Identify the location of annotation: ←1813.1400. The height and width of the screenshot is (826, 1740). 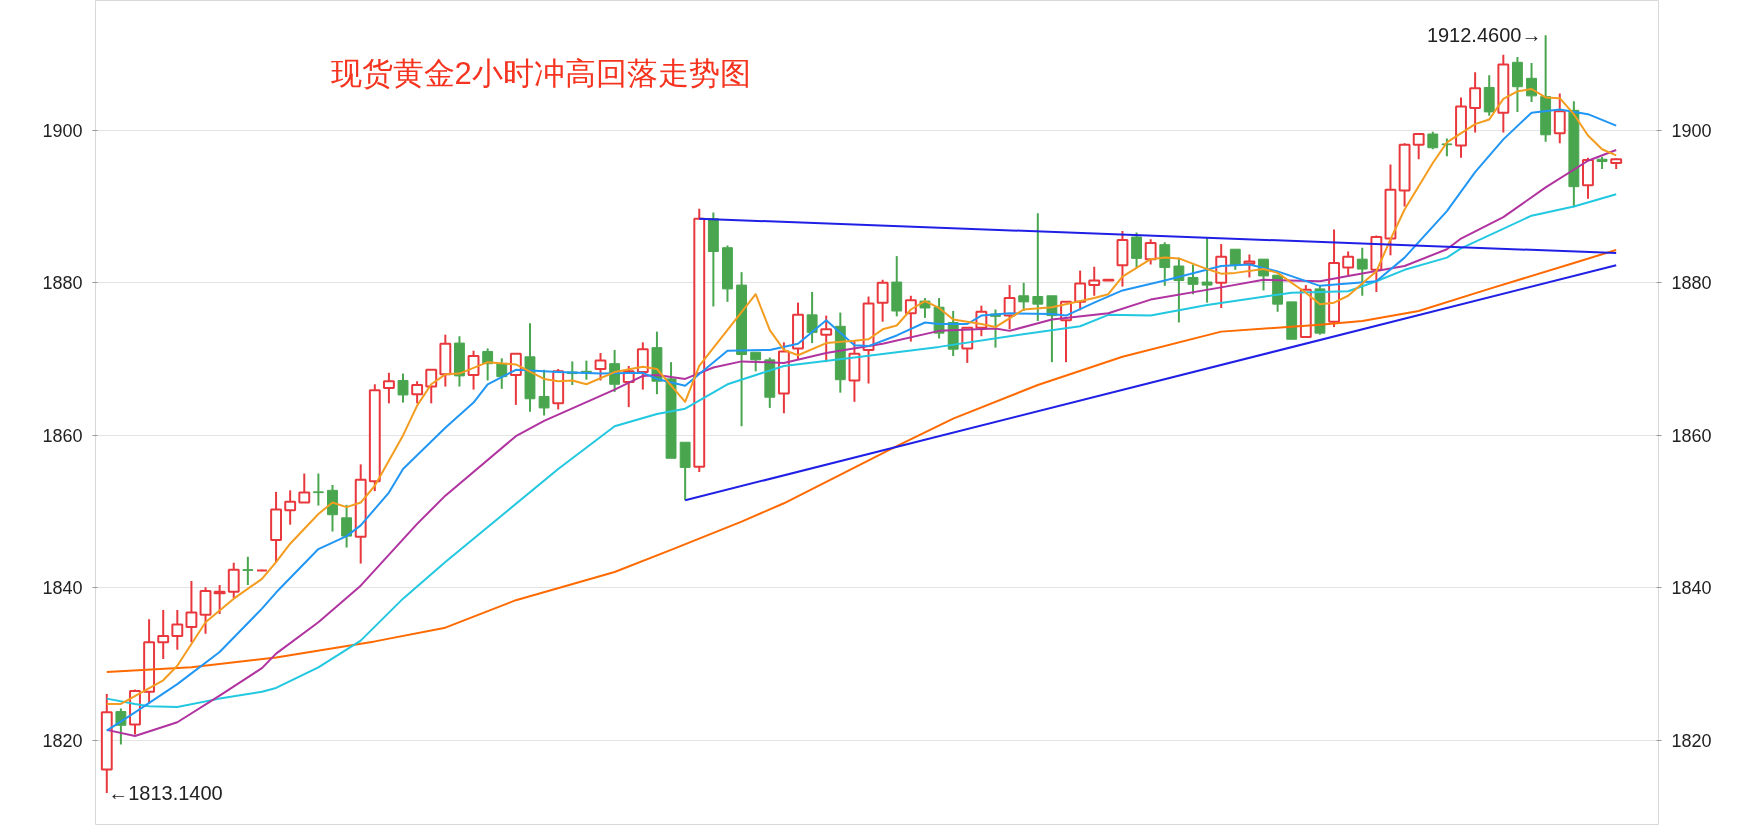
(165, 792).